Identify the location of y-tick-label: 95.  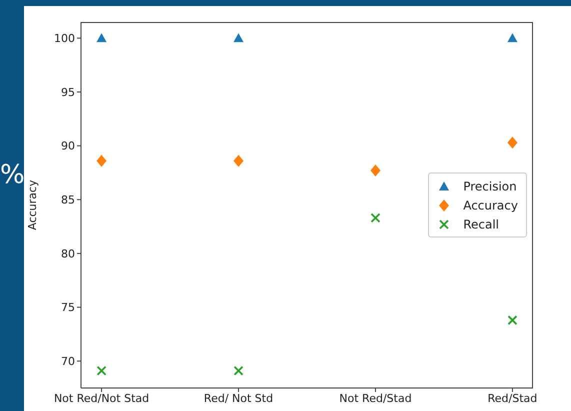
(68, 92).